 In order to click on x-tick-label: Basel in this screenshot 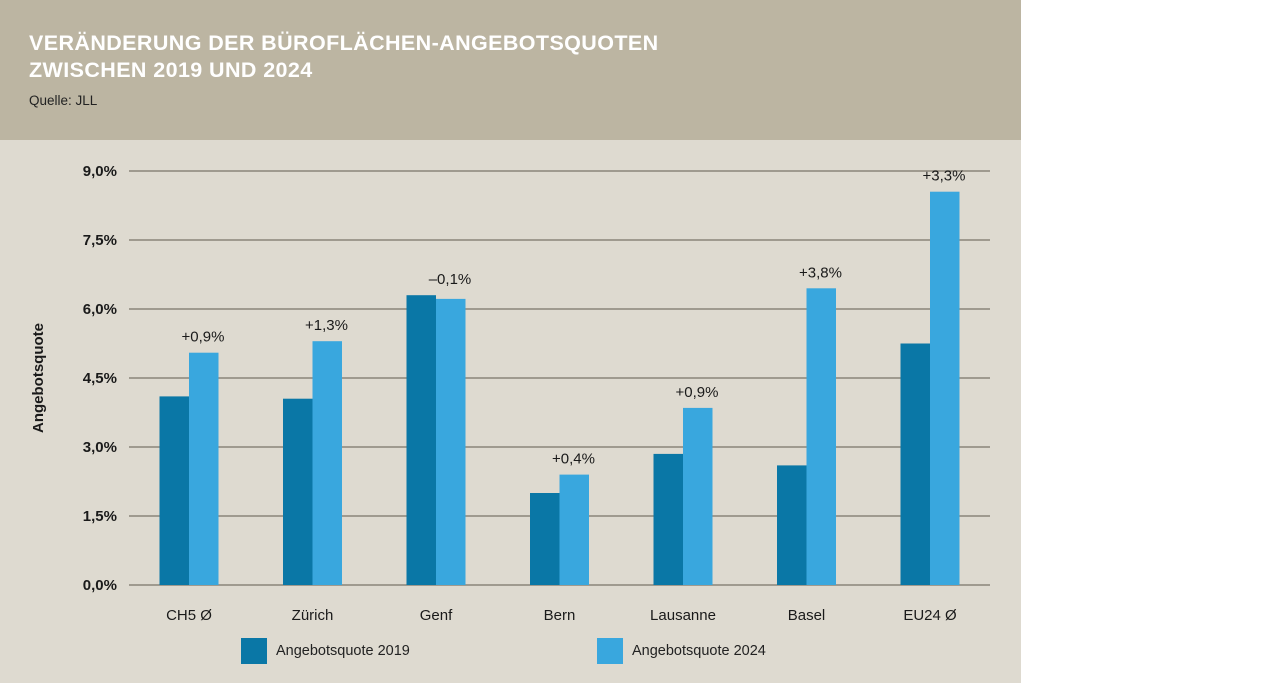, I will do `click(807, 615)`.